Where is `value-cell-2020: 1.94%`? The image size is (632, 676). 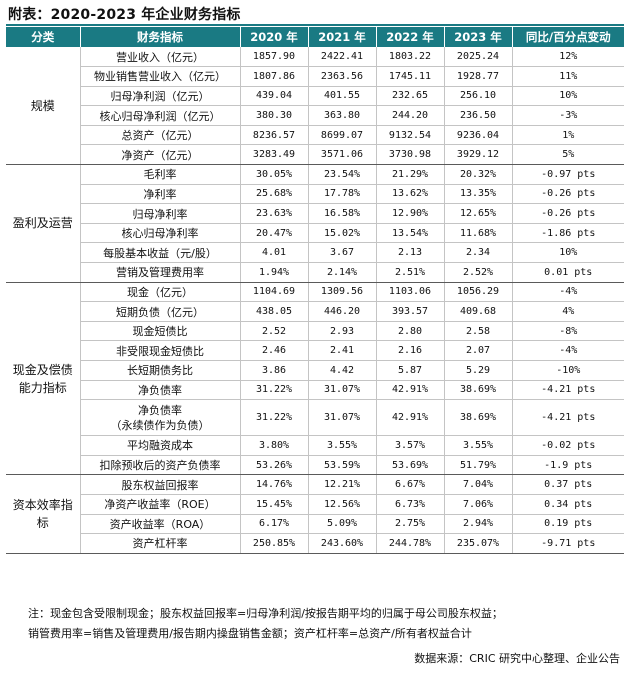 value-cell-2020: 1.94% is located at coordinates (274, 272).